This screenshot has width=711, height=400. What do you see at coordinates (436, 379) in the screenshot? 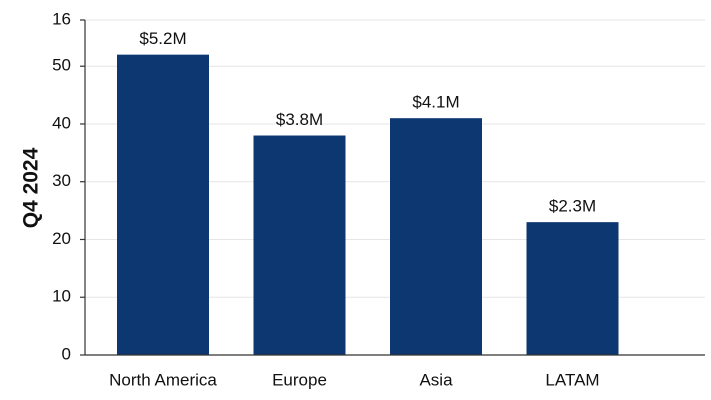
I see `x-tick-label: Asia` at bounding box center [436, 379].